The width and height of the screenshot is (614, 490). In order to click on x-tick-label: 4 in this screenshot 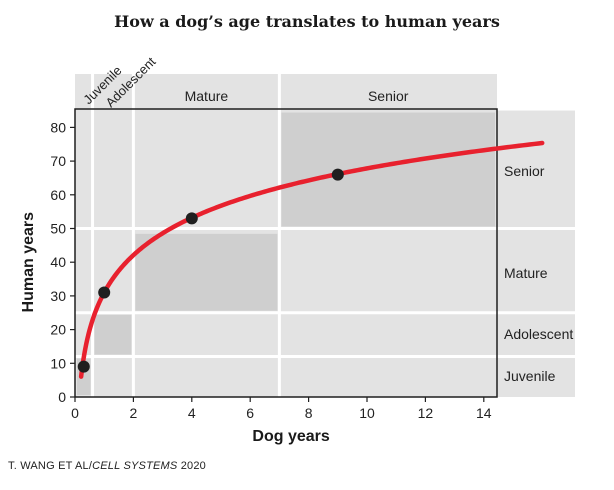, I will do `click(192, 413)`.